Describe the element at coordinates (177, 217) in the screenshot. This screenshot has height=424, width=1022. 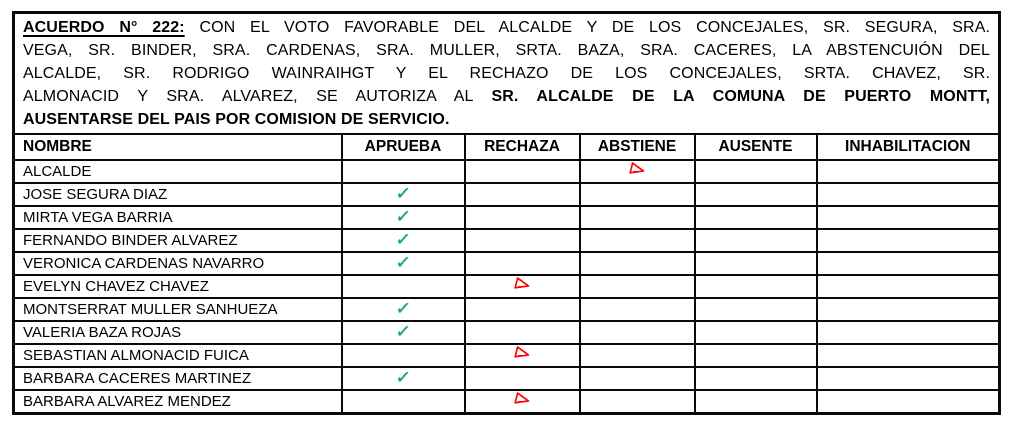
I see `member-name: MIRTA VEGA BARRIA` at that location.